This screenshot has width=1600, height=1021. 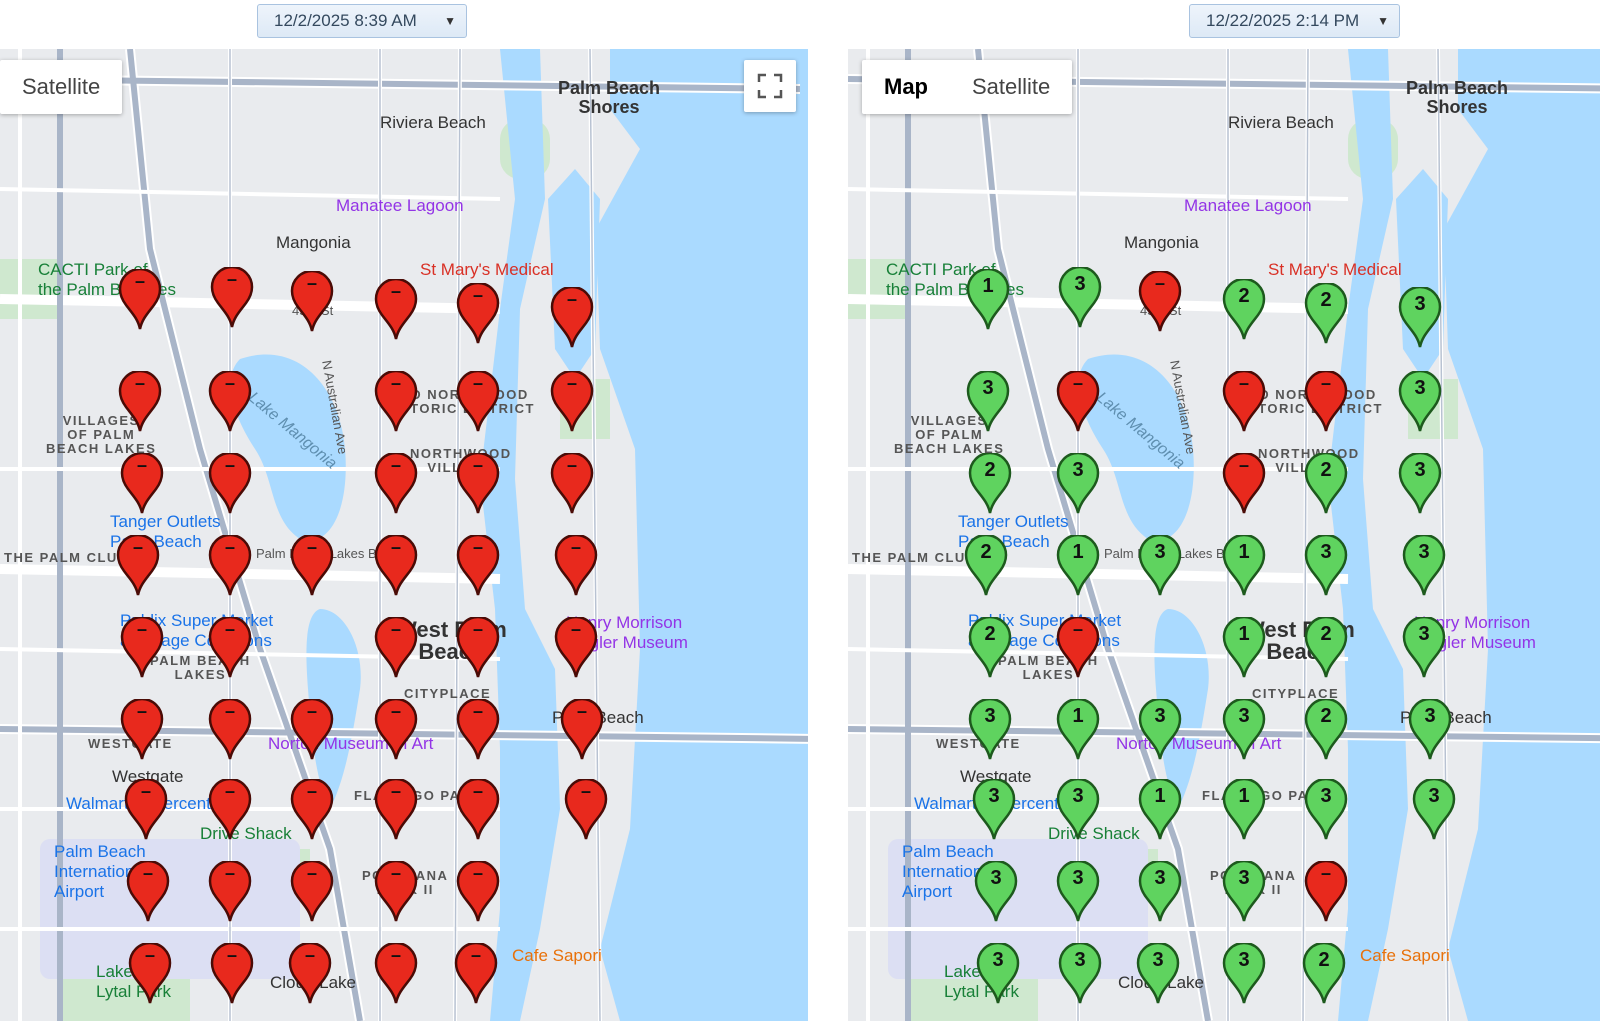 I want to click on right-date-select: 12/22/2025 2:14 PM ▼, so click(x=1294, y=21).